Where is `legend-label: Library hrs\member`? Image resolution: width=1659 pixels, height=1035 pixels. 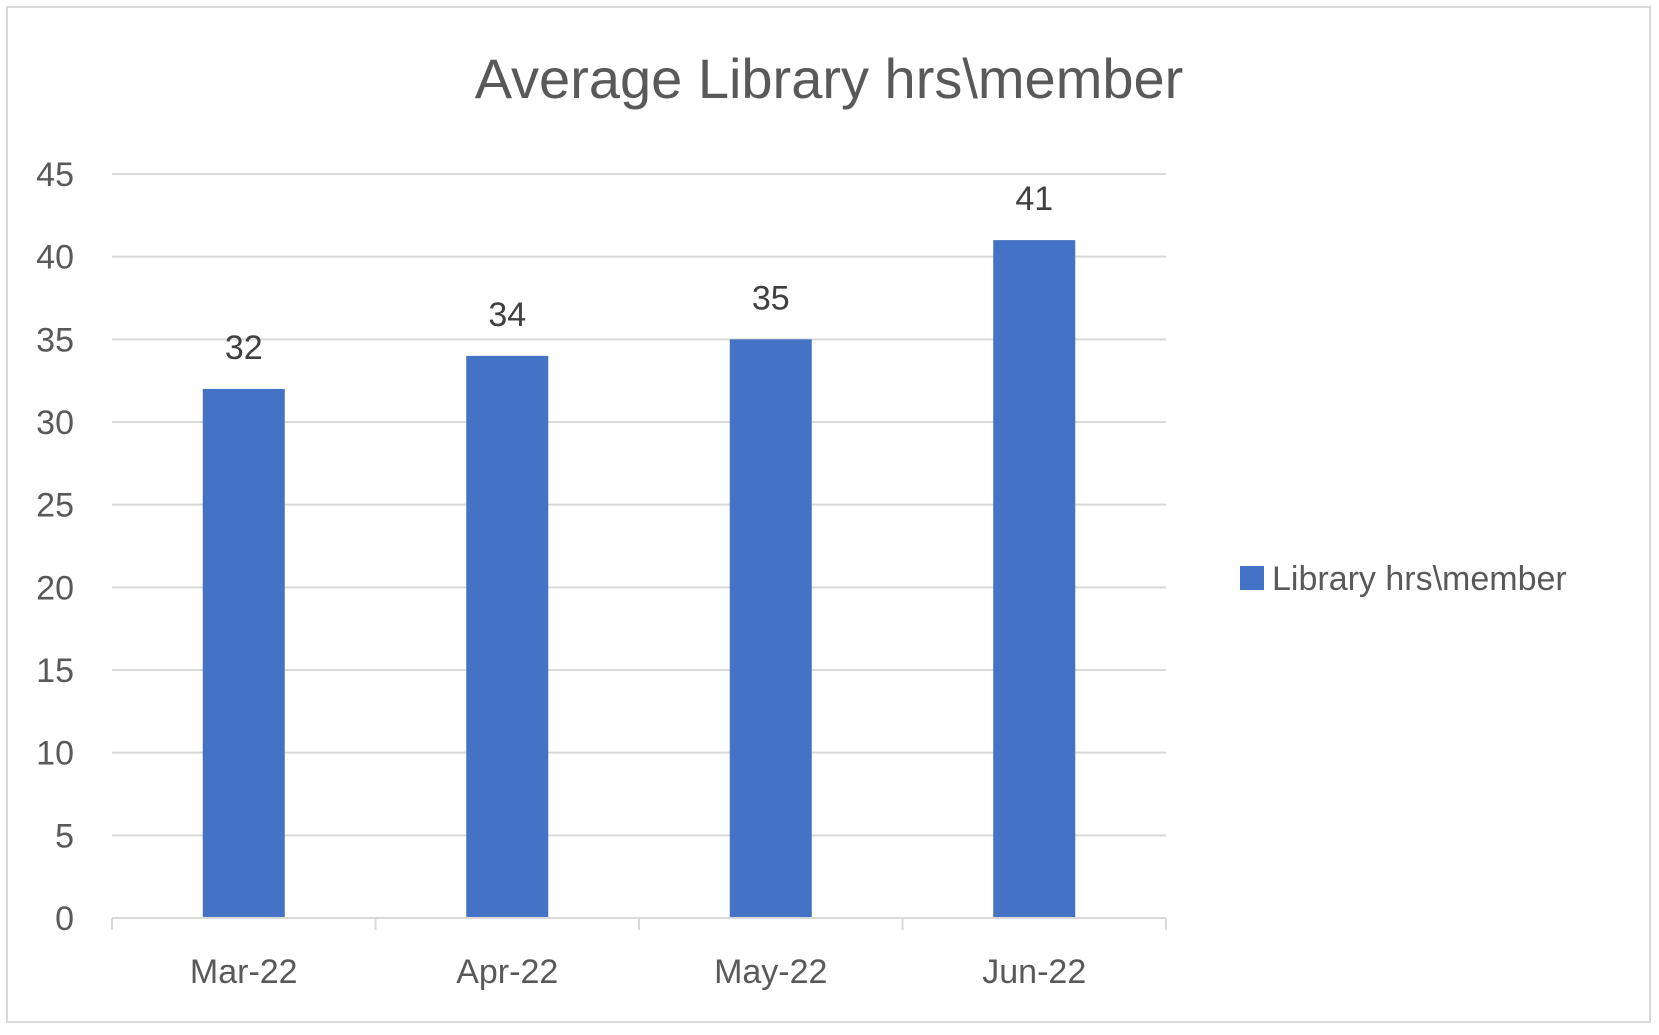
legend-label: Library hrs\member is located at coordinates (1419, 579).